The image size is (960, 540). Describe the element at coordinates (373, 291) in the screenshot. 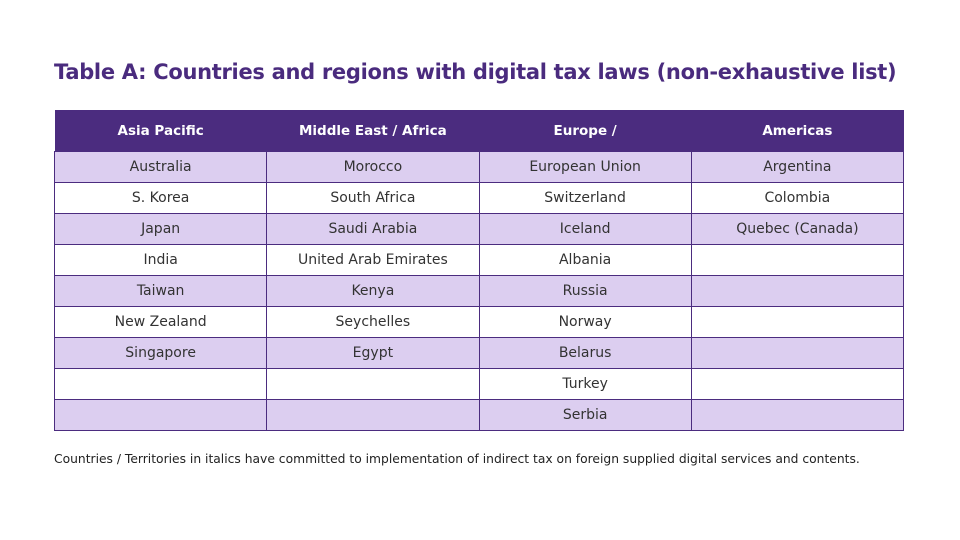

I see `table-cell: Kenya` at that location.